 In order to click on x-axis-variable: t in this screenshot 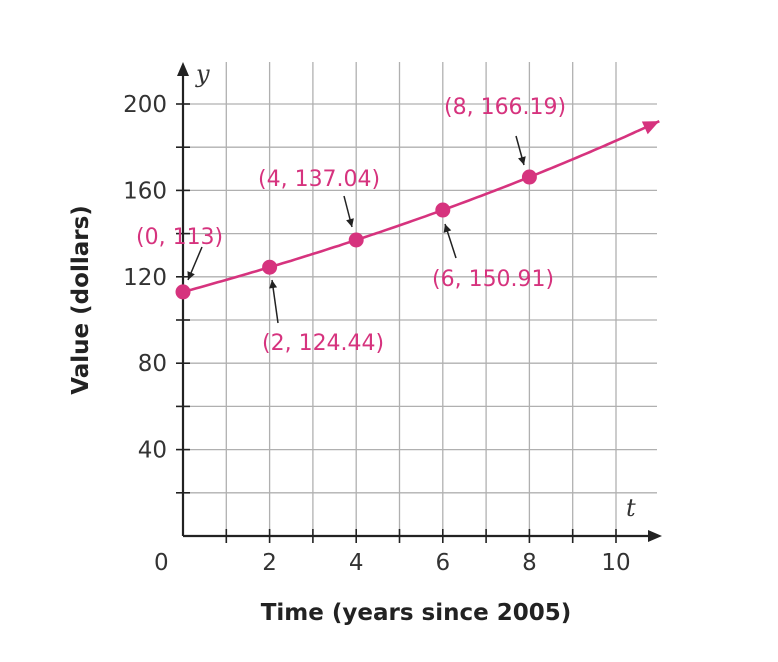, I will do `click(631, 508)`.